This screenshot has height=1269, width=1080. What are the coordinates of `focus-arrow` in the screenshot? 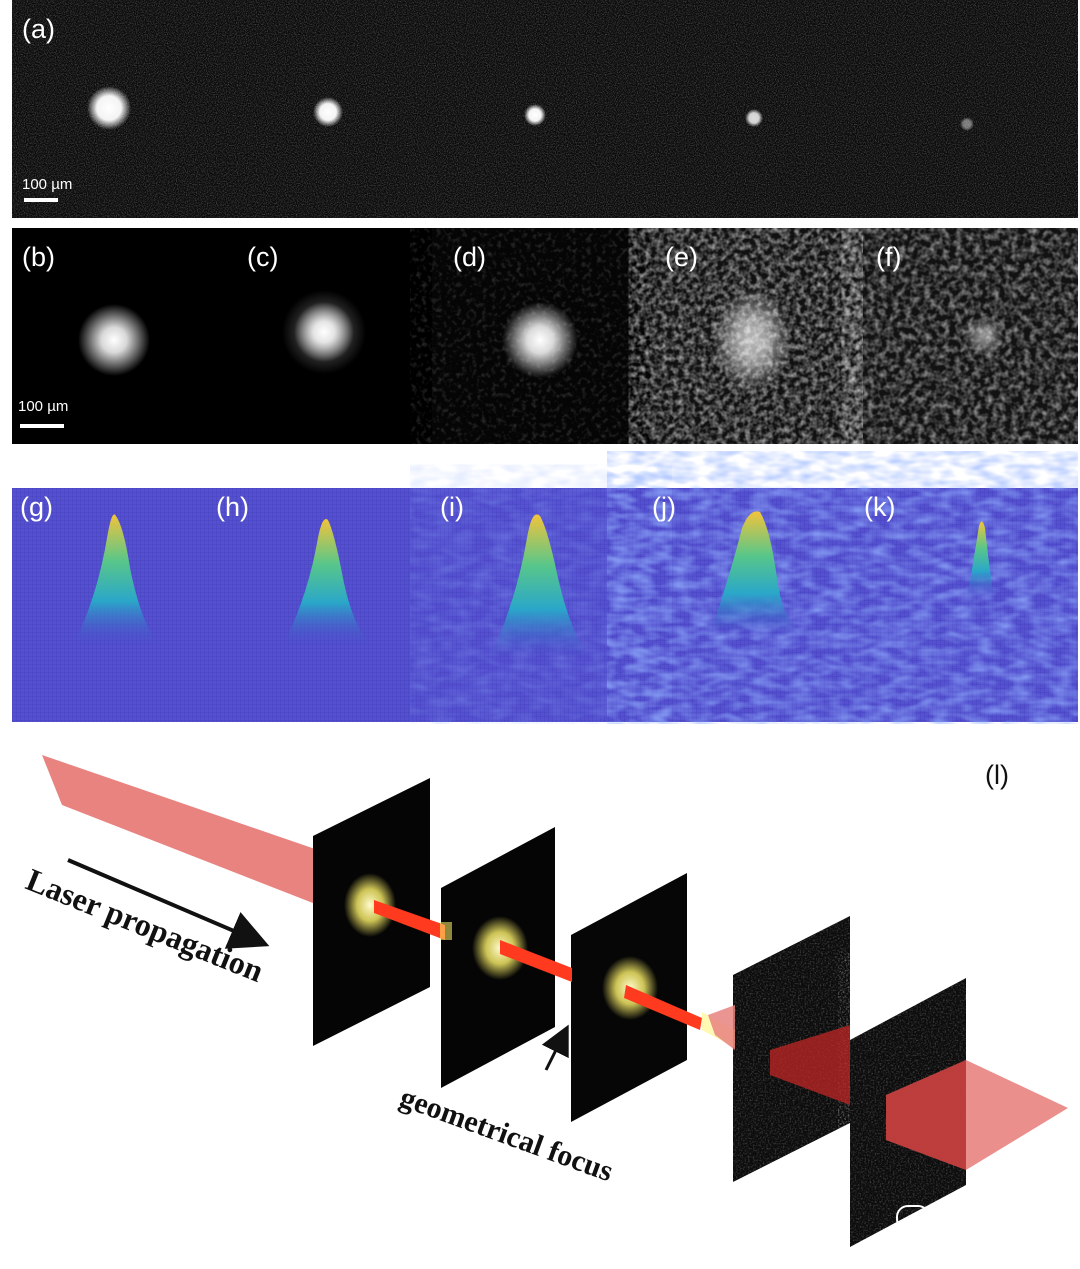 It's located at (555, 1047).